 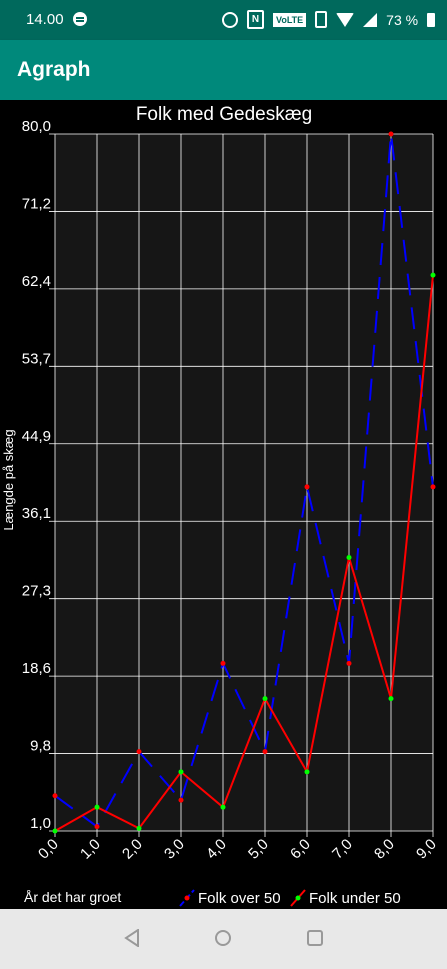 I want to click on x-tick-label: 2,0, so click(x=132, y=849).